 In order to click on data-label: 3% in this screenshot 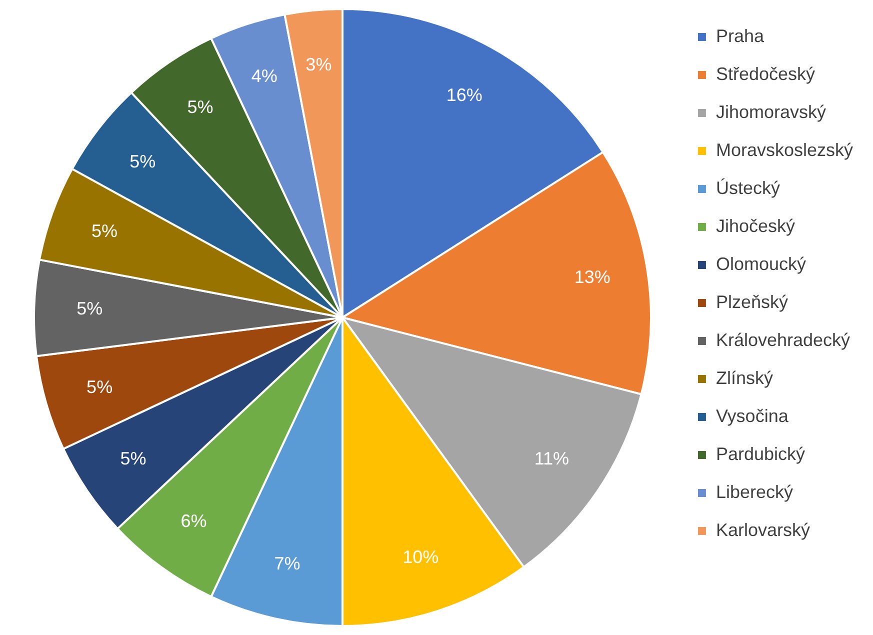, I will do `click(319, 64)`.